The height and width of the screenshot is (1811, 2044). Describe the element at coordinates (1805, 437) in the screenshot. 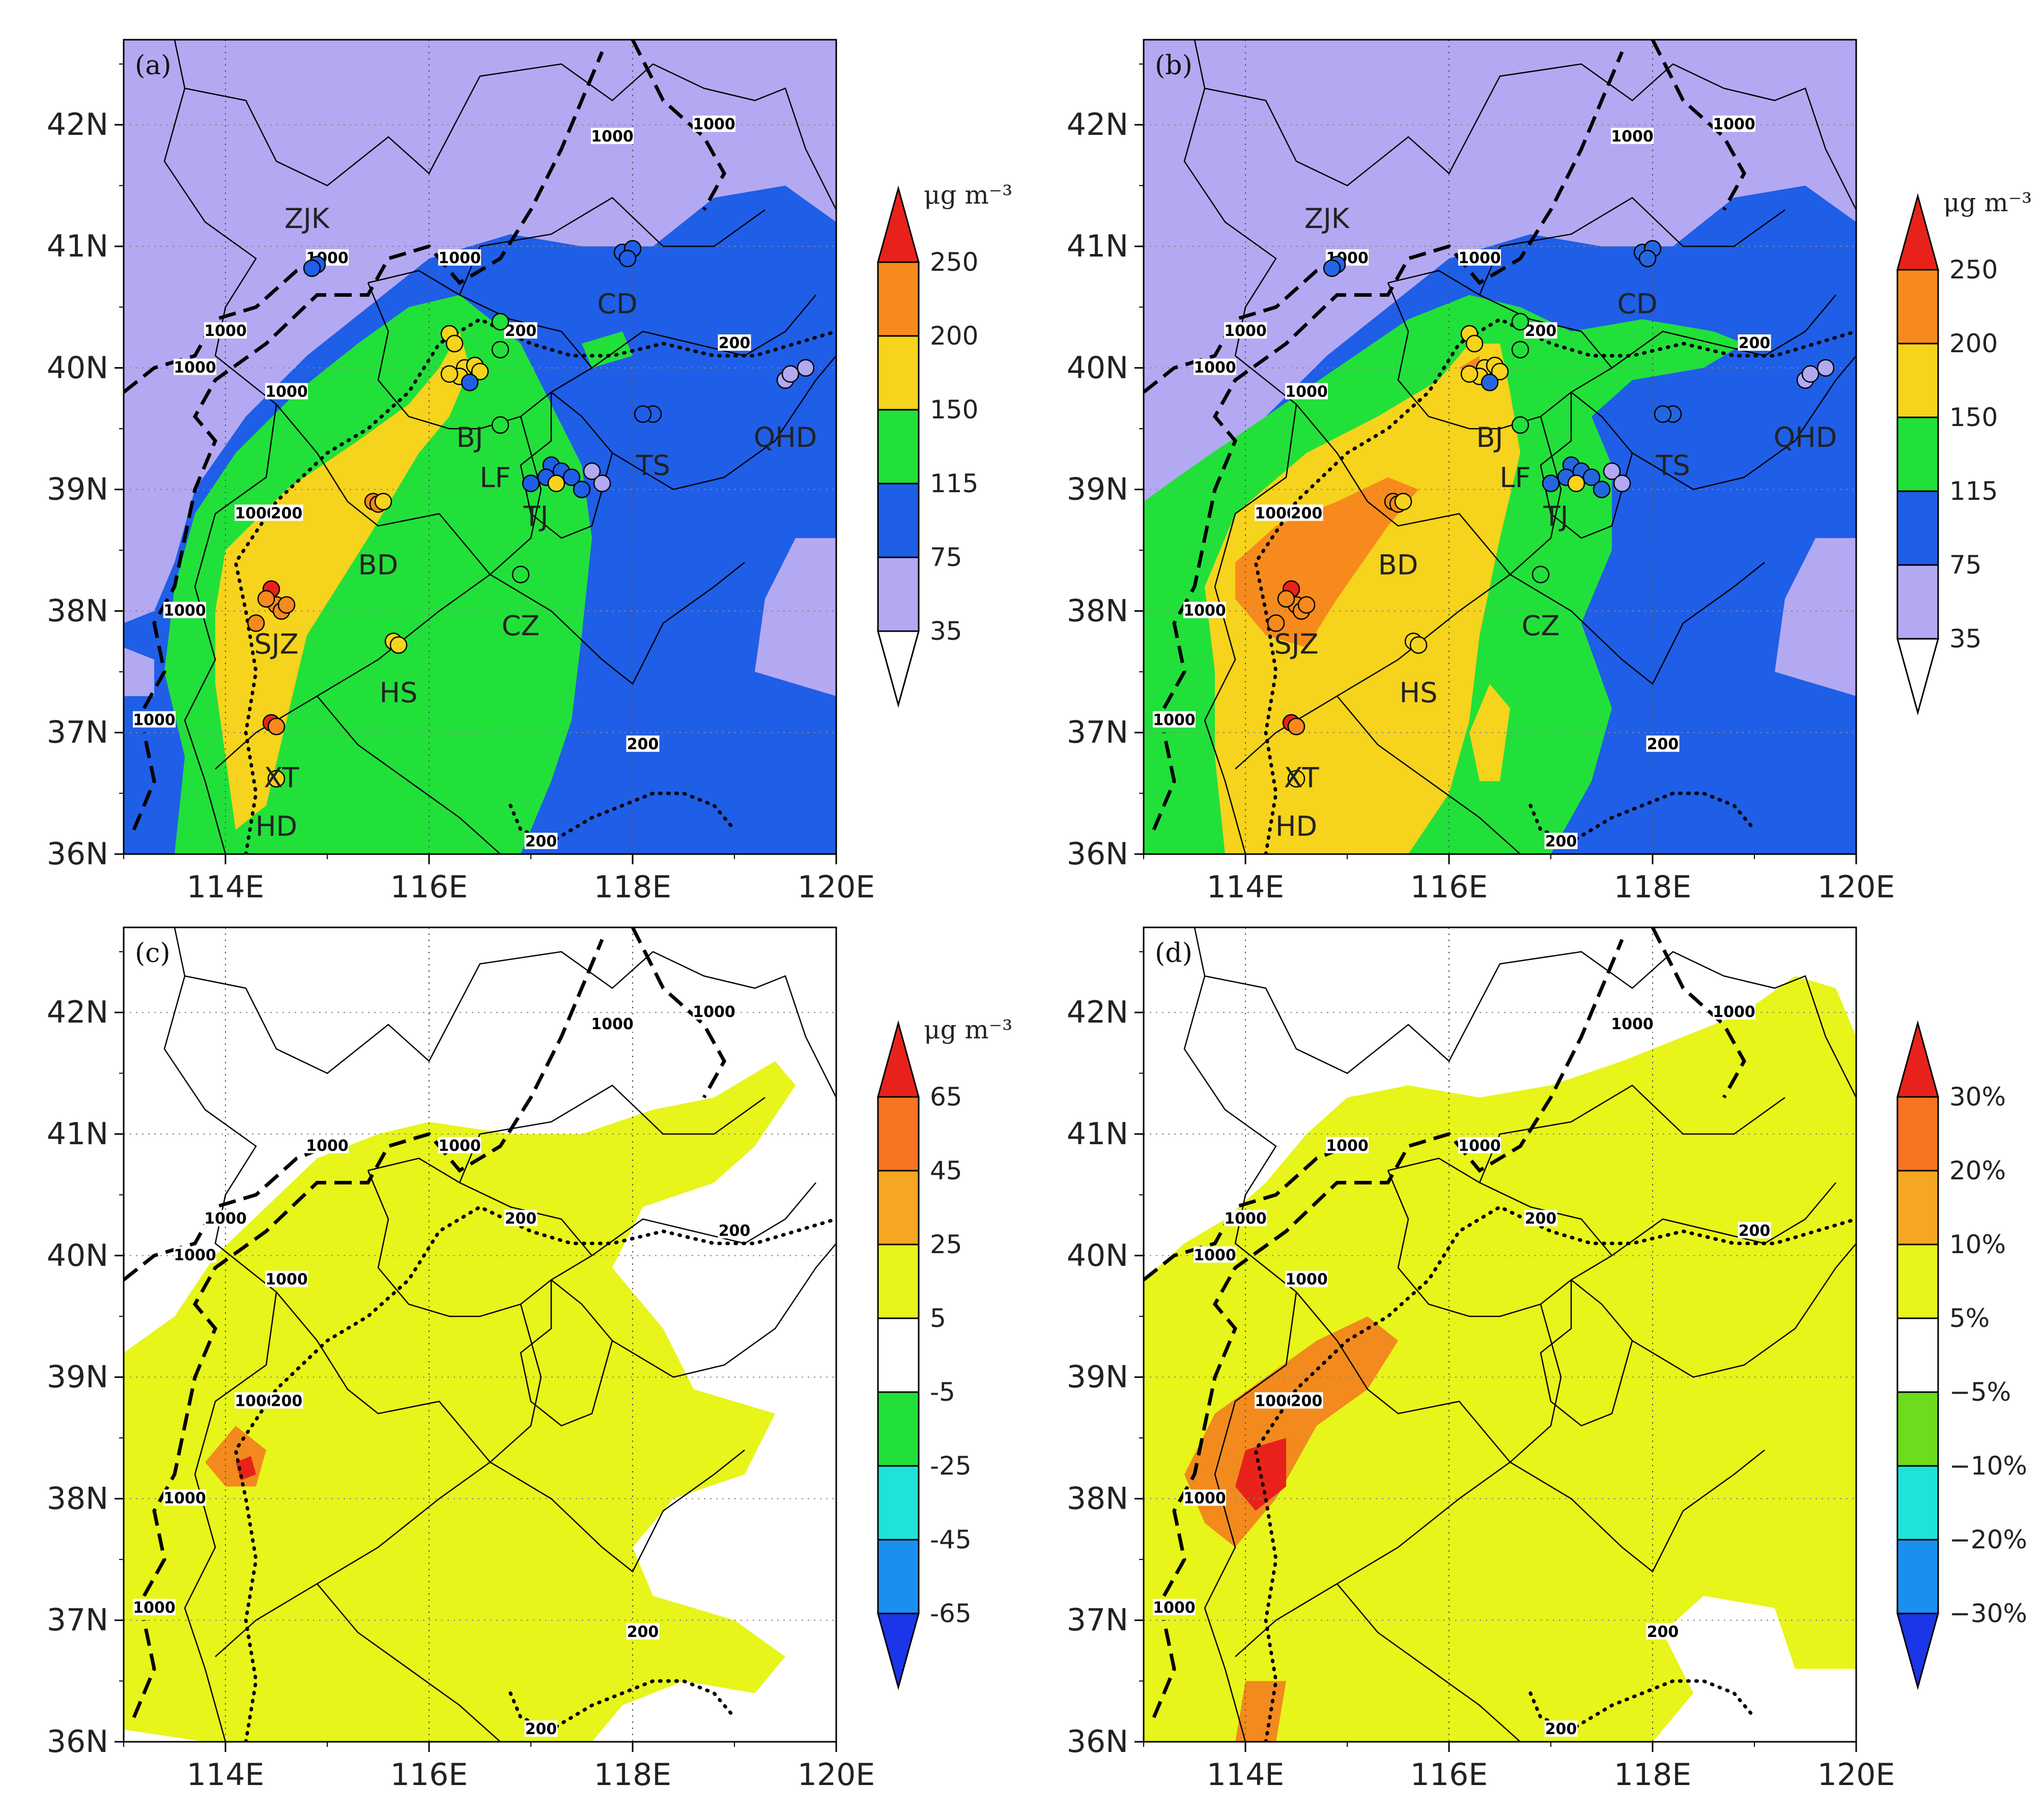

I see `city-label: QHD` at that location.